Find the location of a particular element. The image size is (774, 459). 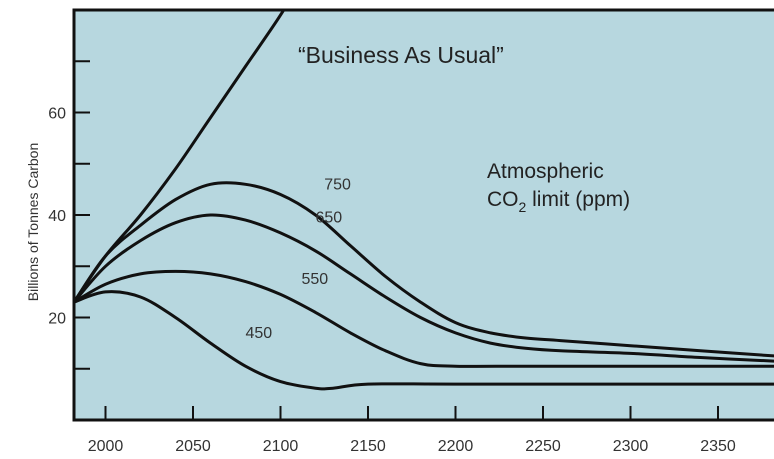

x-tick-label-2150: 2150 is located at coordinates (368, 446).